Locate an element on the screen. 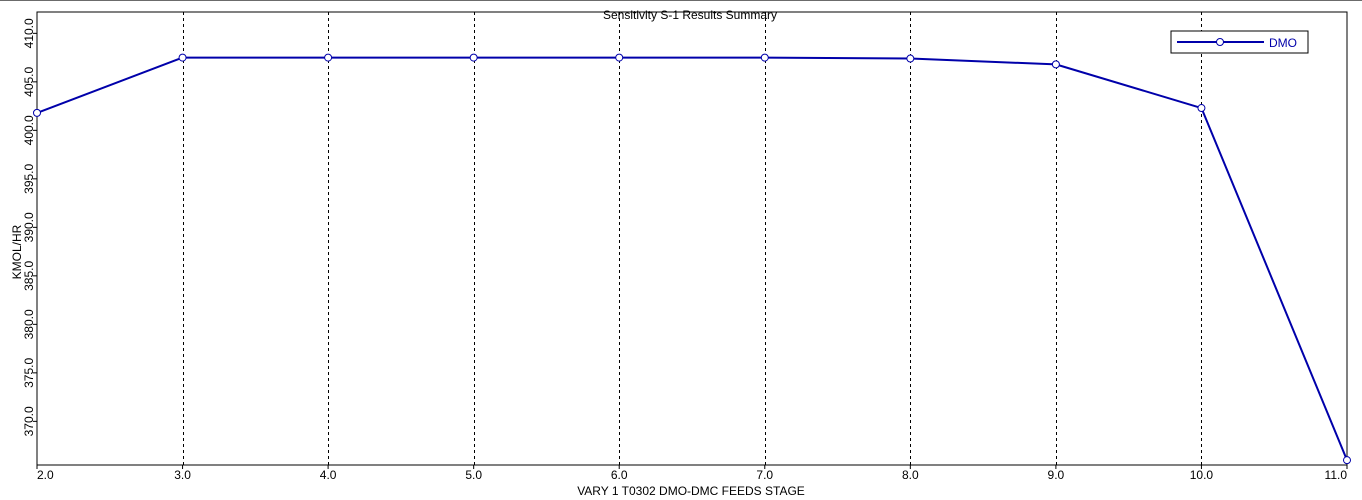 The width and height of the screenshot is (1362, 500). legend: DMO is located at coordinates (1239, 42).